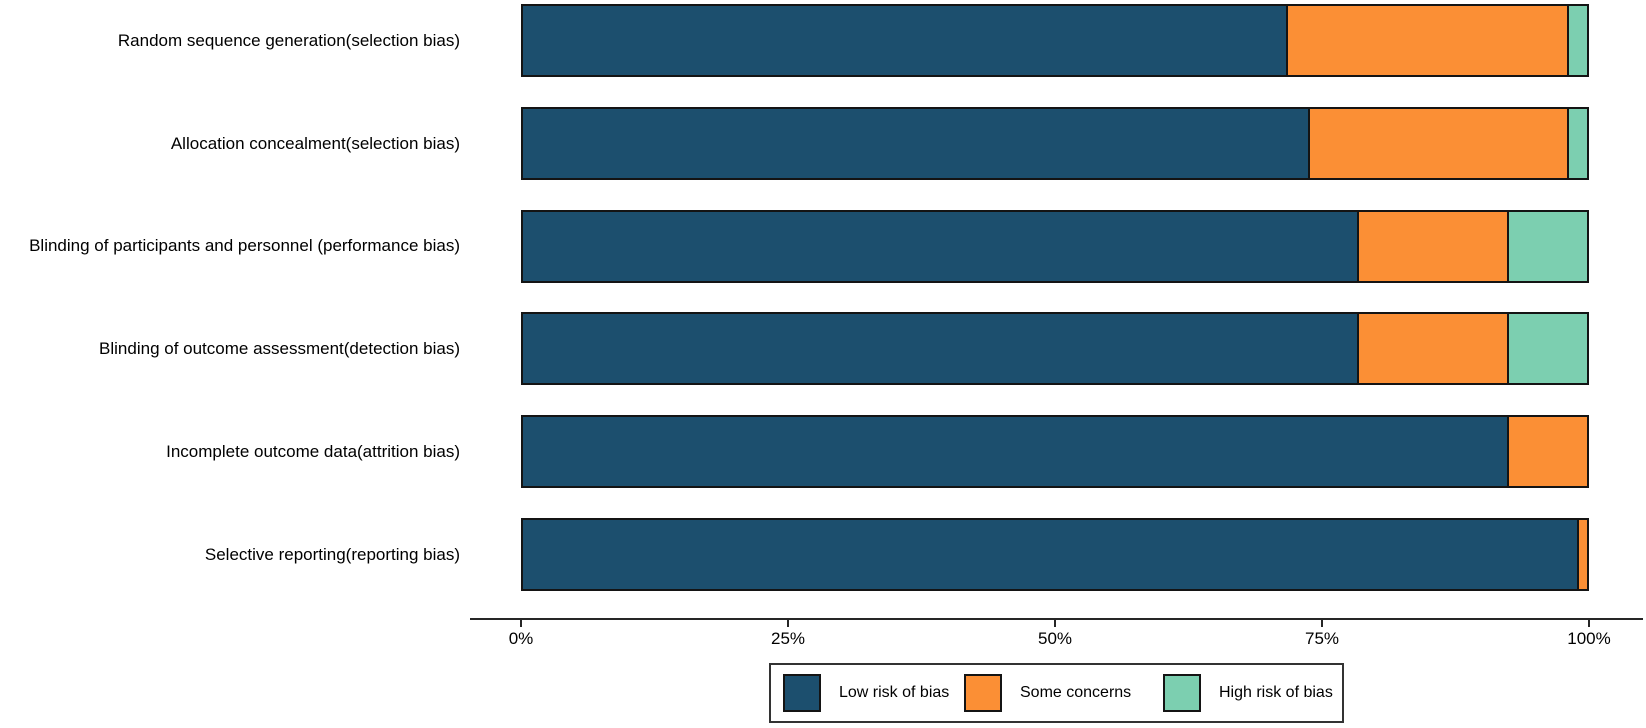 Image resolution: width=1646 pixels, height=728 pixels. Describe the element at coordinates (802, 693) in the screenshot. I see `legend-swatch-low-risk-of-bias` at that location.